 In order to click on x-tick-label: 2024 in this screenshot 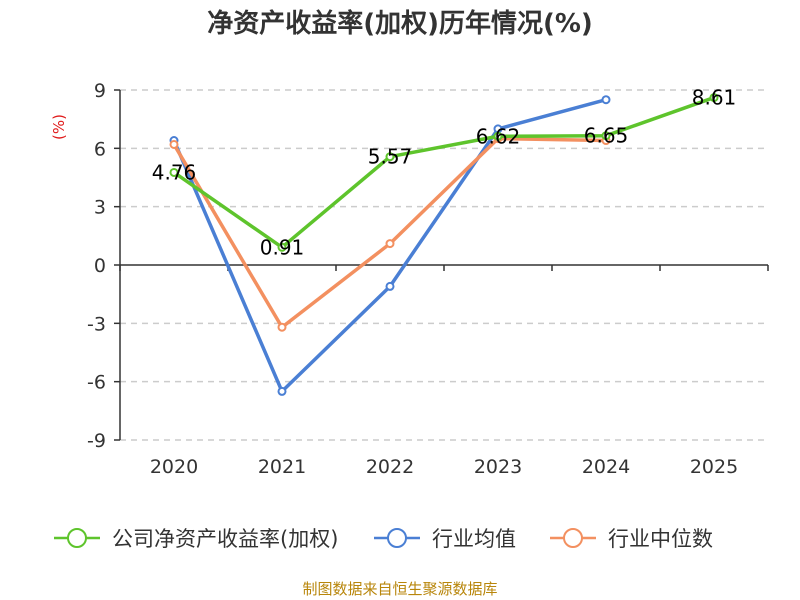, I will do `click(606, 467)`.